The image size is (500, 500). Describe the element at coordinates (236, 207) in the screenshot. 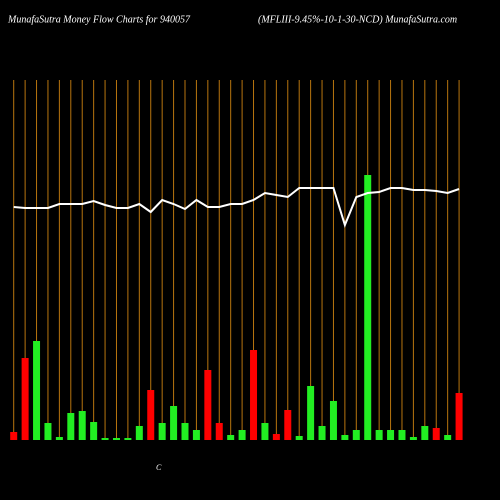

I see `line` at that location.